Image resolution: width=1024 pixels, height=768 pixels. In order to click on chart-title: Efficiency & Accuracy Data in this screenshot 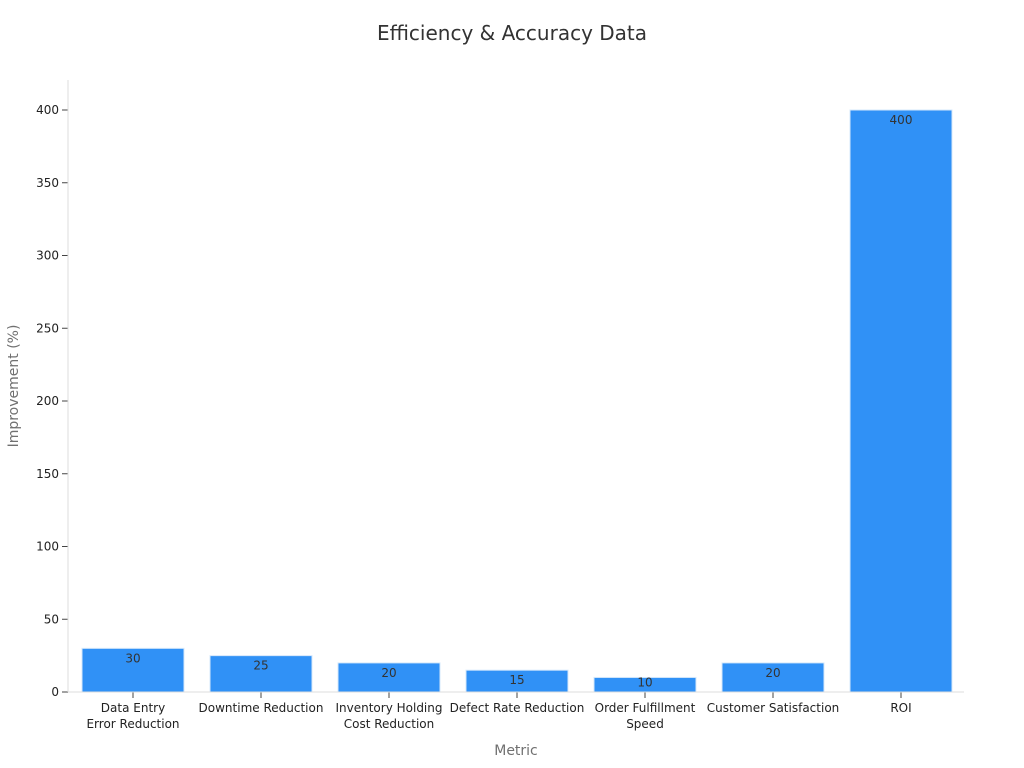, I will do `click(512, 33)`.